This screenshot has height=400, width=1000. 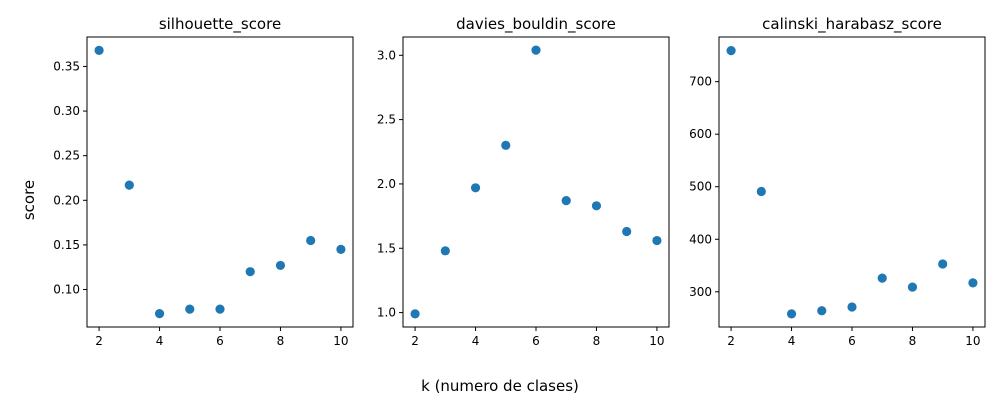 I want to click on y-tick-label: 3.0, so click(x=386, y=55).